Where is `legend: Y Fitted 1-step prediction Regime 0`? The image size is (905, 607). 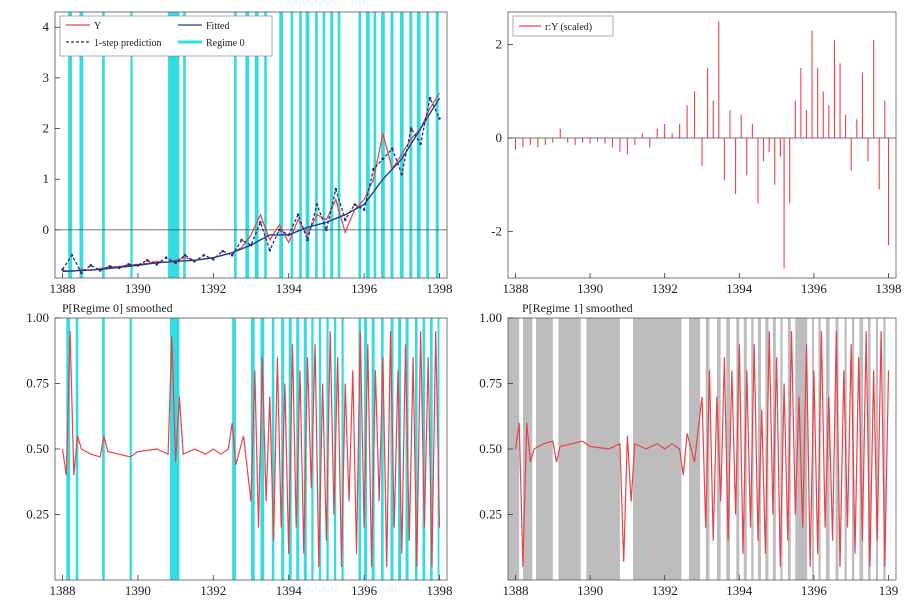 legend: Y Fitted 1-step prediction Regime 0 is located at coordinates (166, 36).